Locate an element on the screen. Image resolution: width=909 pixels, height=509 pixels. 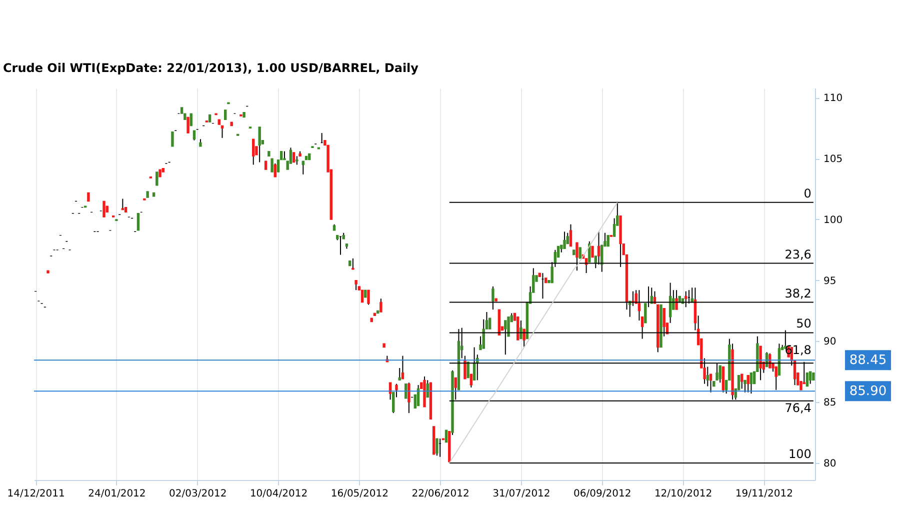
x-tick-label: 24/01/2012 is located at coordinates (117, 494).